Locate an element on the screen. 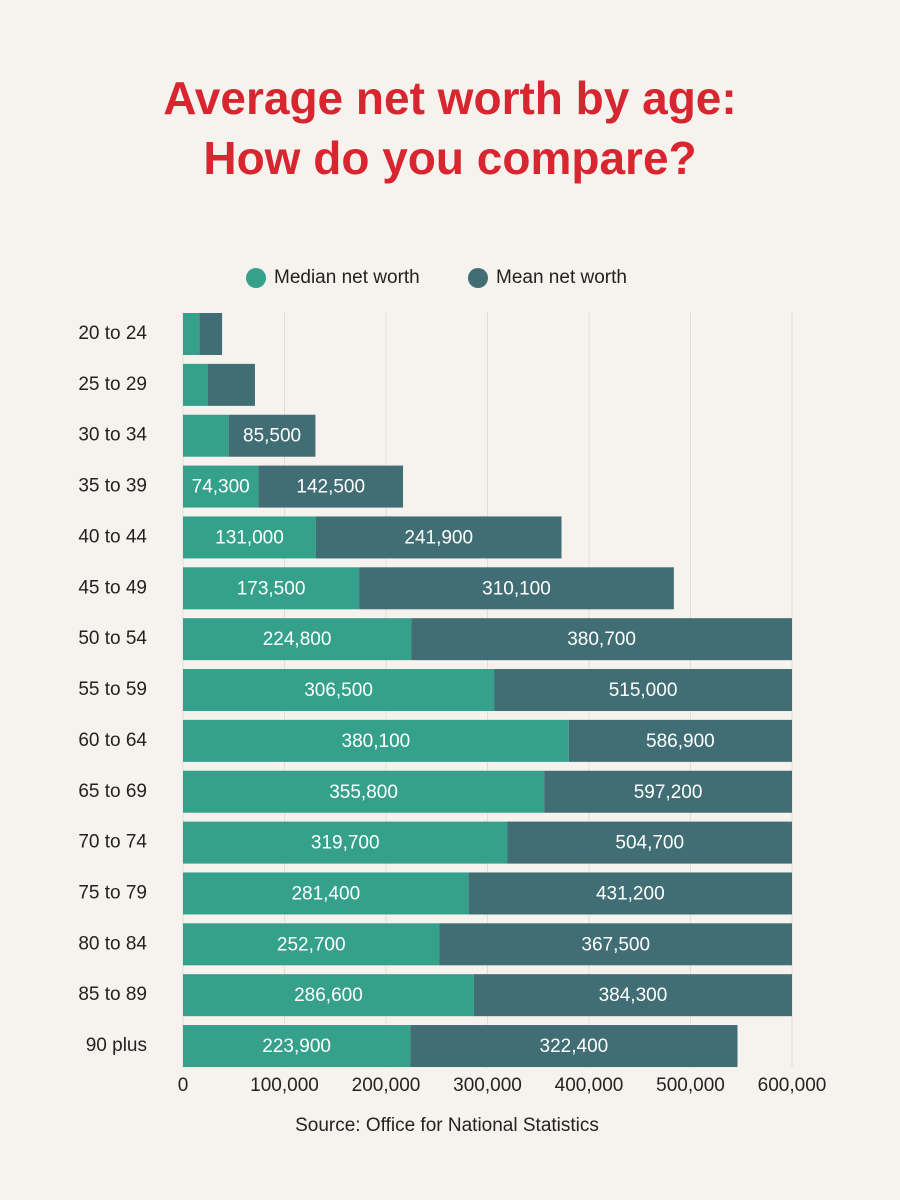 The height and width of the screenshot is (1200, 900). value-label: 224,800 is located at coordinates (297, 639).